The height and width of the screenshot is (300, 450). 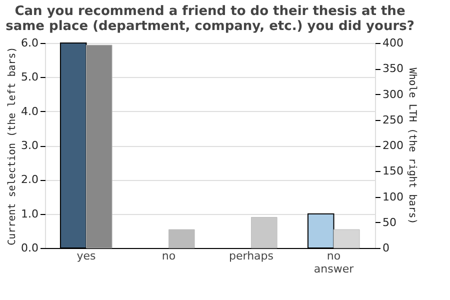 What do you see at coordinates (412, 146) in the screenshot?
I see `y2-axis-title: Whole LTH (the right bars)` at bounding box center [412, 146].